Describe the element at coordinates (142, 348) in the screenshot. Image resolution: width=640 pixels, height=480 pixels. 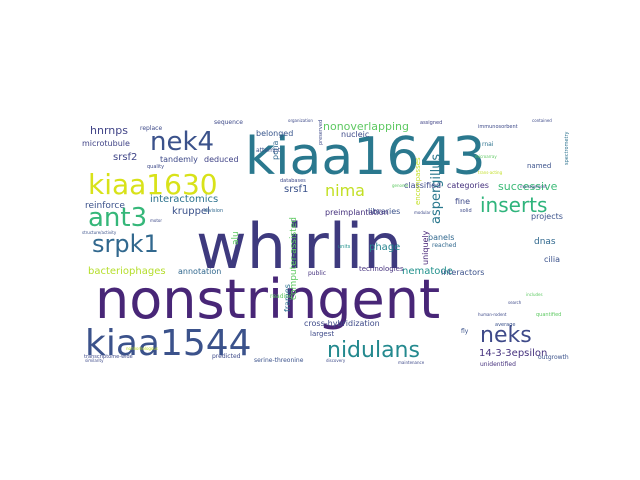
I see `word-nonhomologous: nonhomologous` at that location.